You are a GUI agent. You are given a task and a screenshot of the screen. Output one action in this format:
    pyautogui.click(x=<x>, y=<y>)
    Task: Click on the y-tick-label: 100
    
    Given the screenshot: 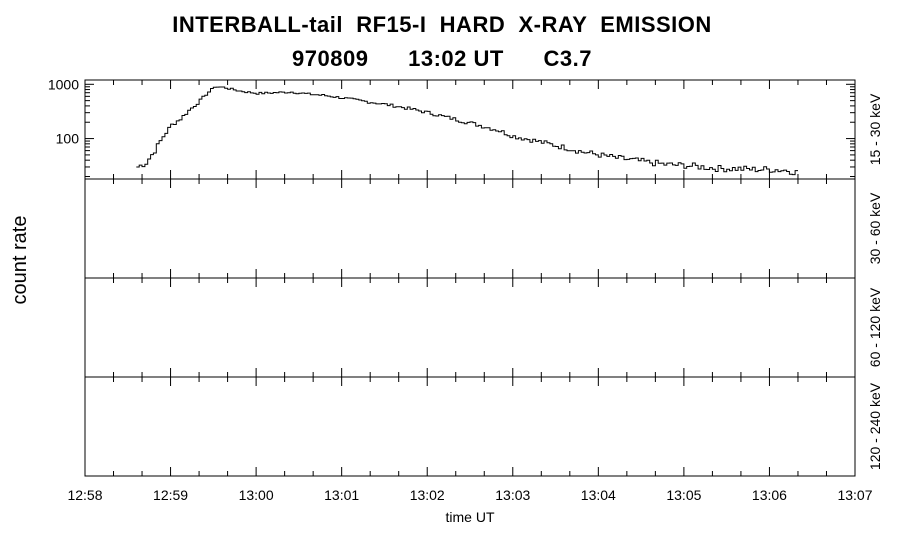 What is the action you would take?
    pyautogui.click(x=68, y=139)
    